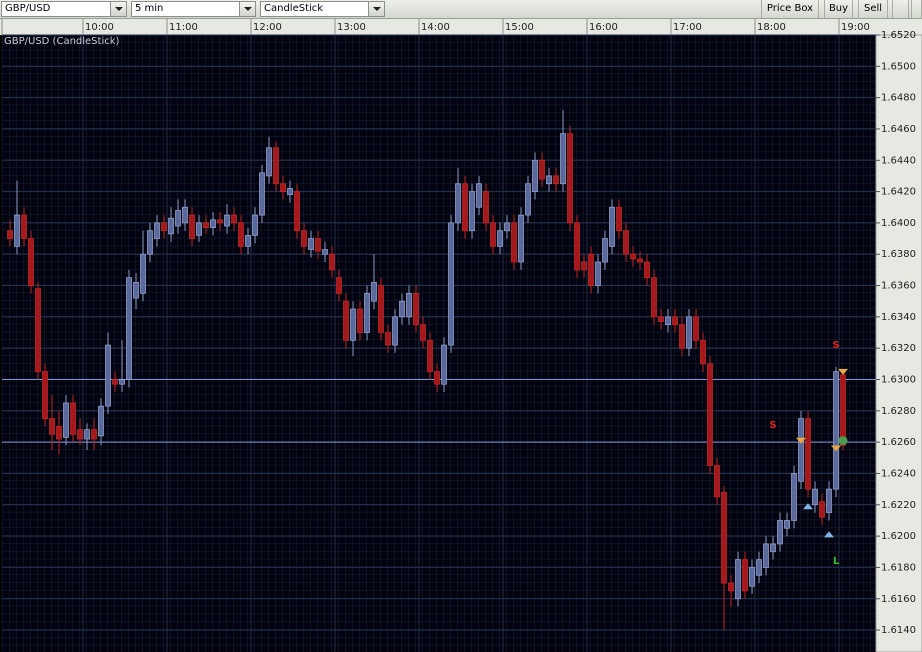  I want to click on interval: 5 min, so click(149, 8).